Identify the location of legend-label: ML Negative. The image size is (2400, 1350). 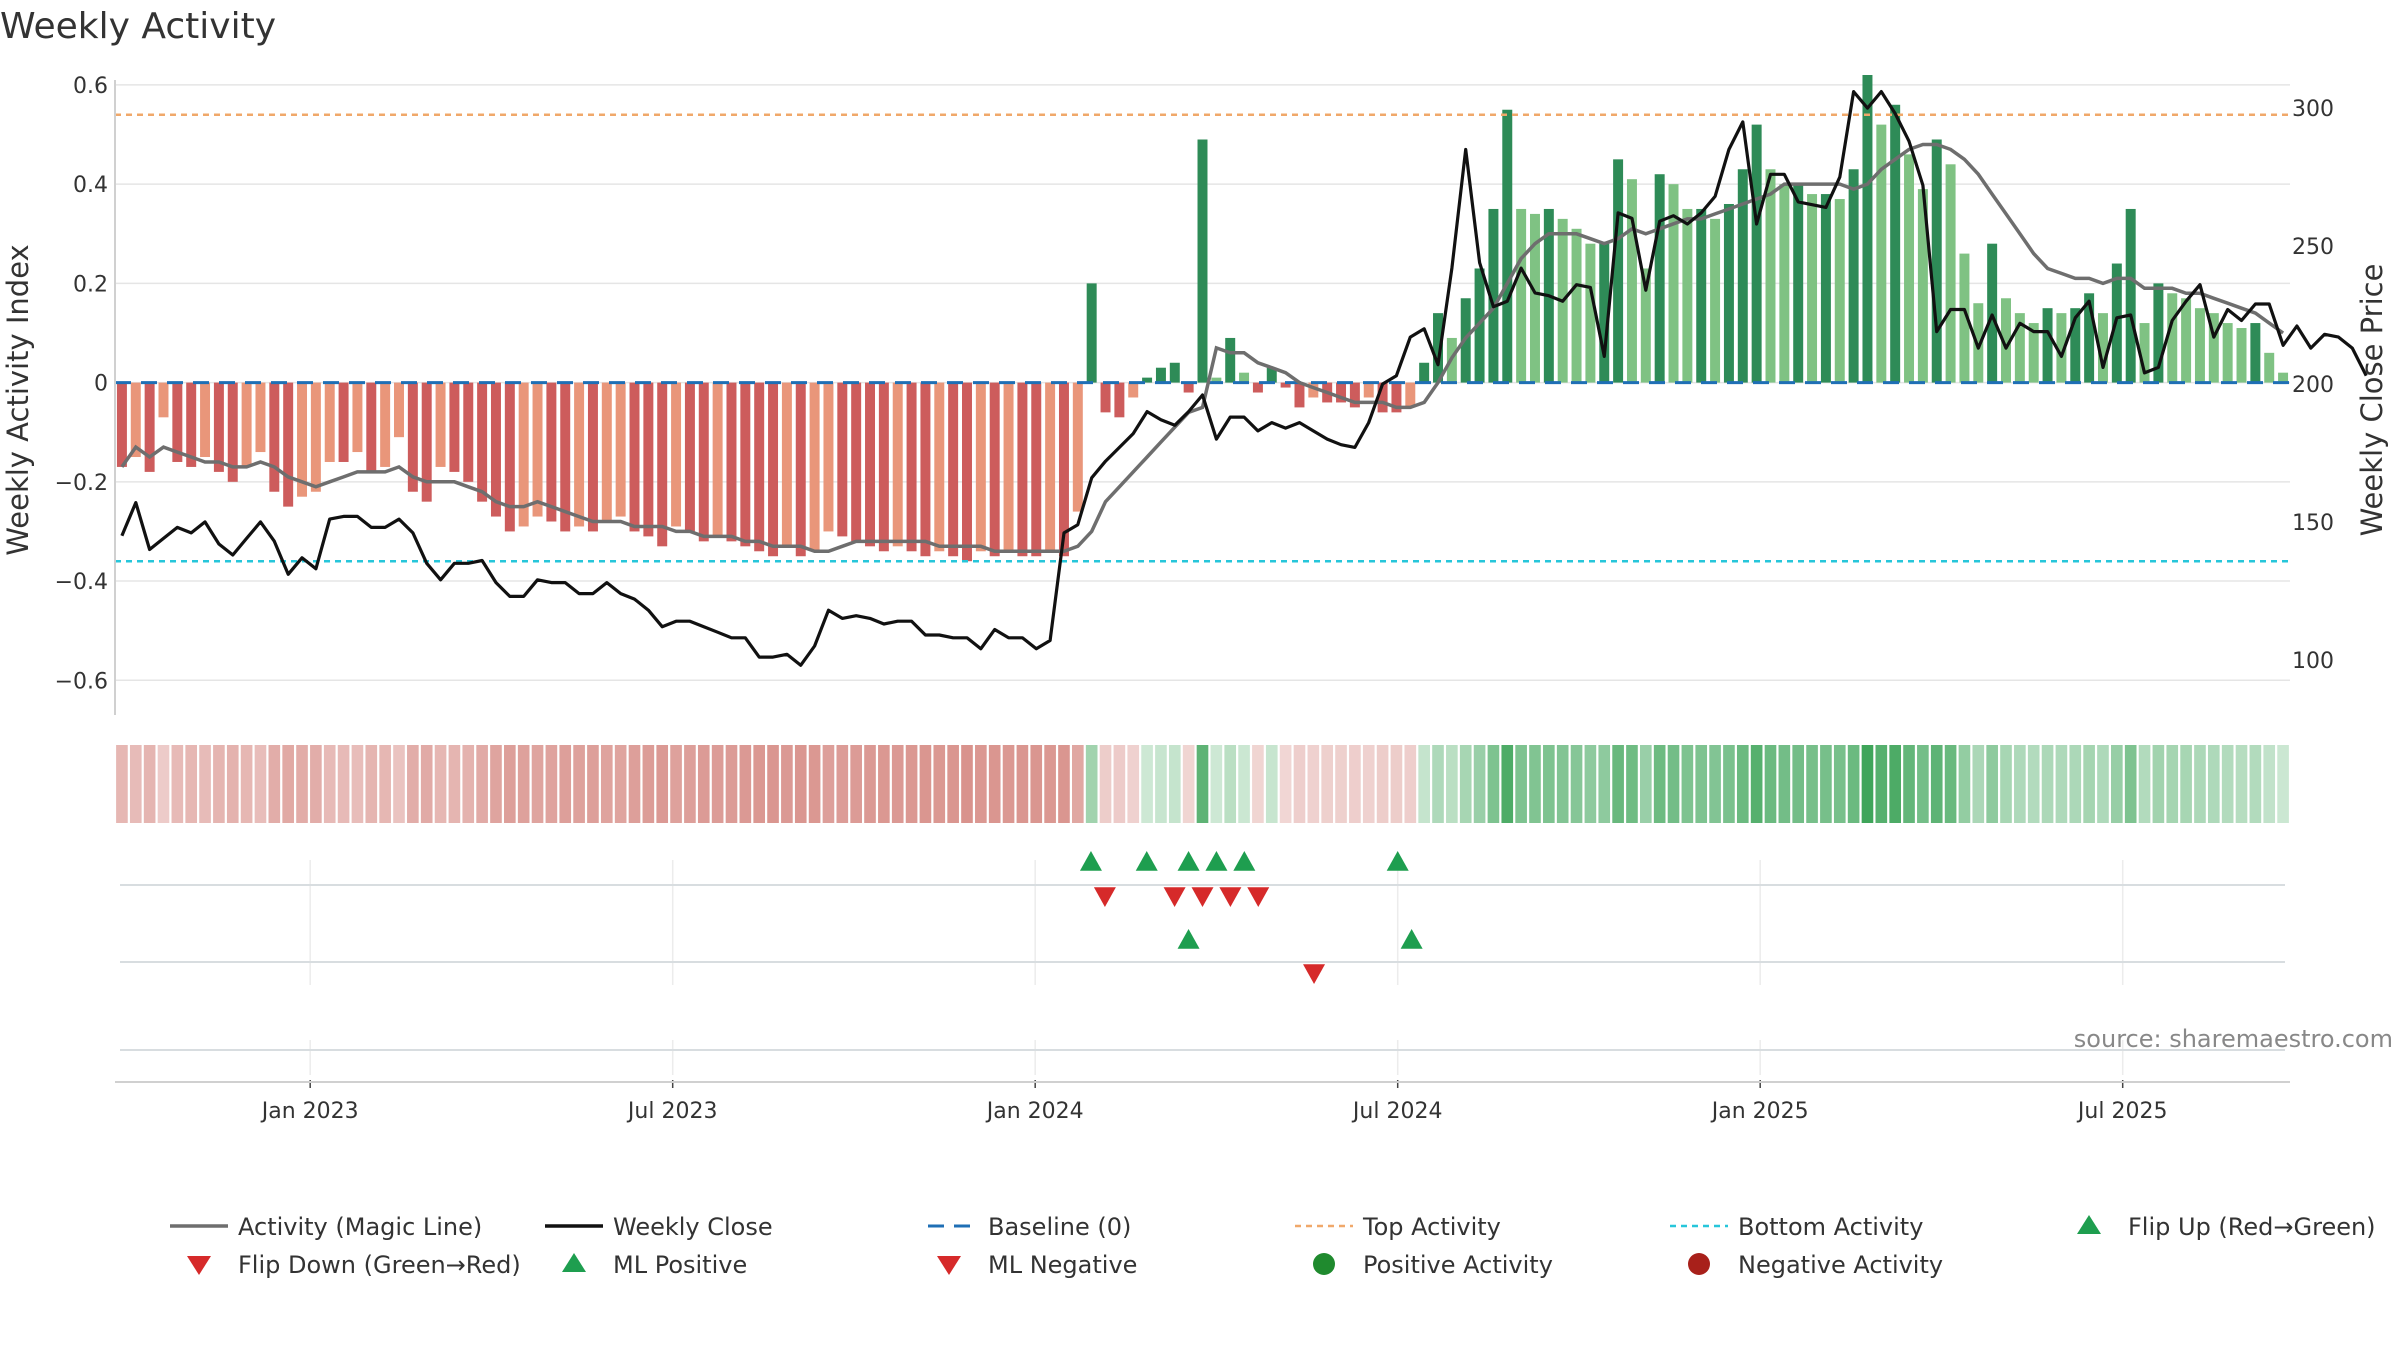
(1062, 1265).